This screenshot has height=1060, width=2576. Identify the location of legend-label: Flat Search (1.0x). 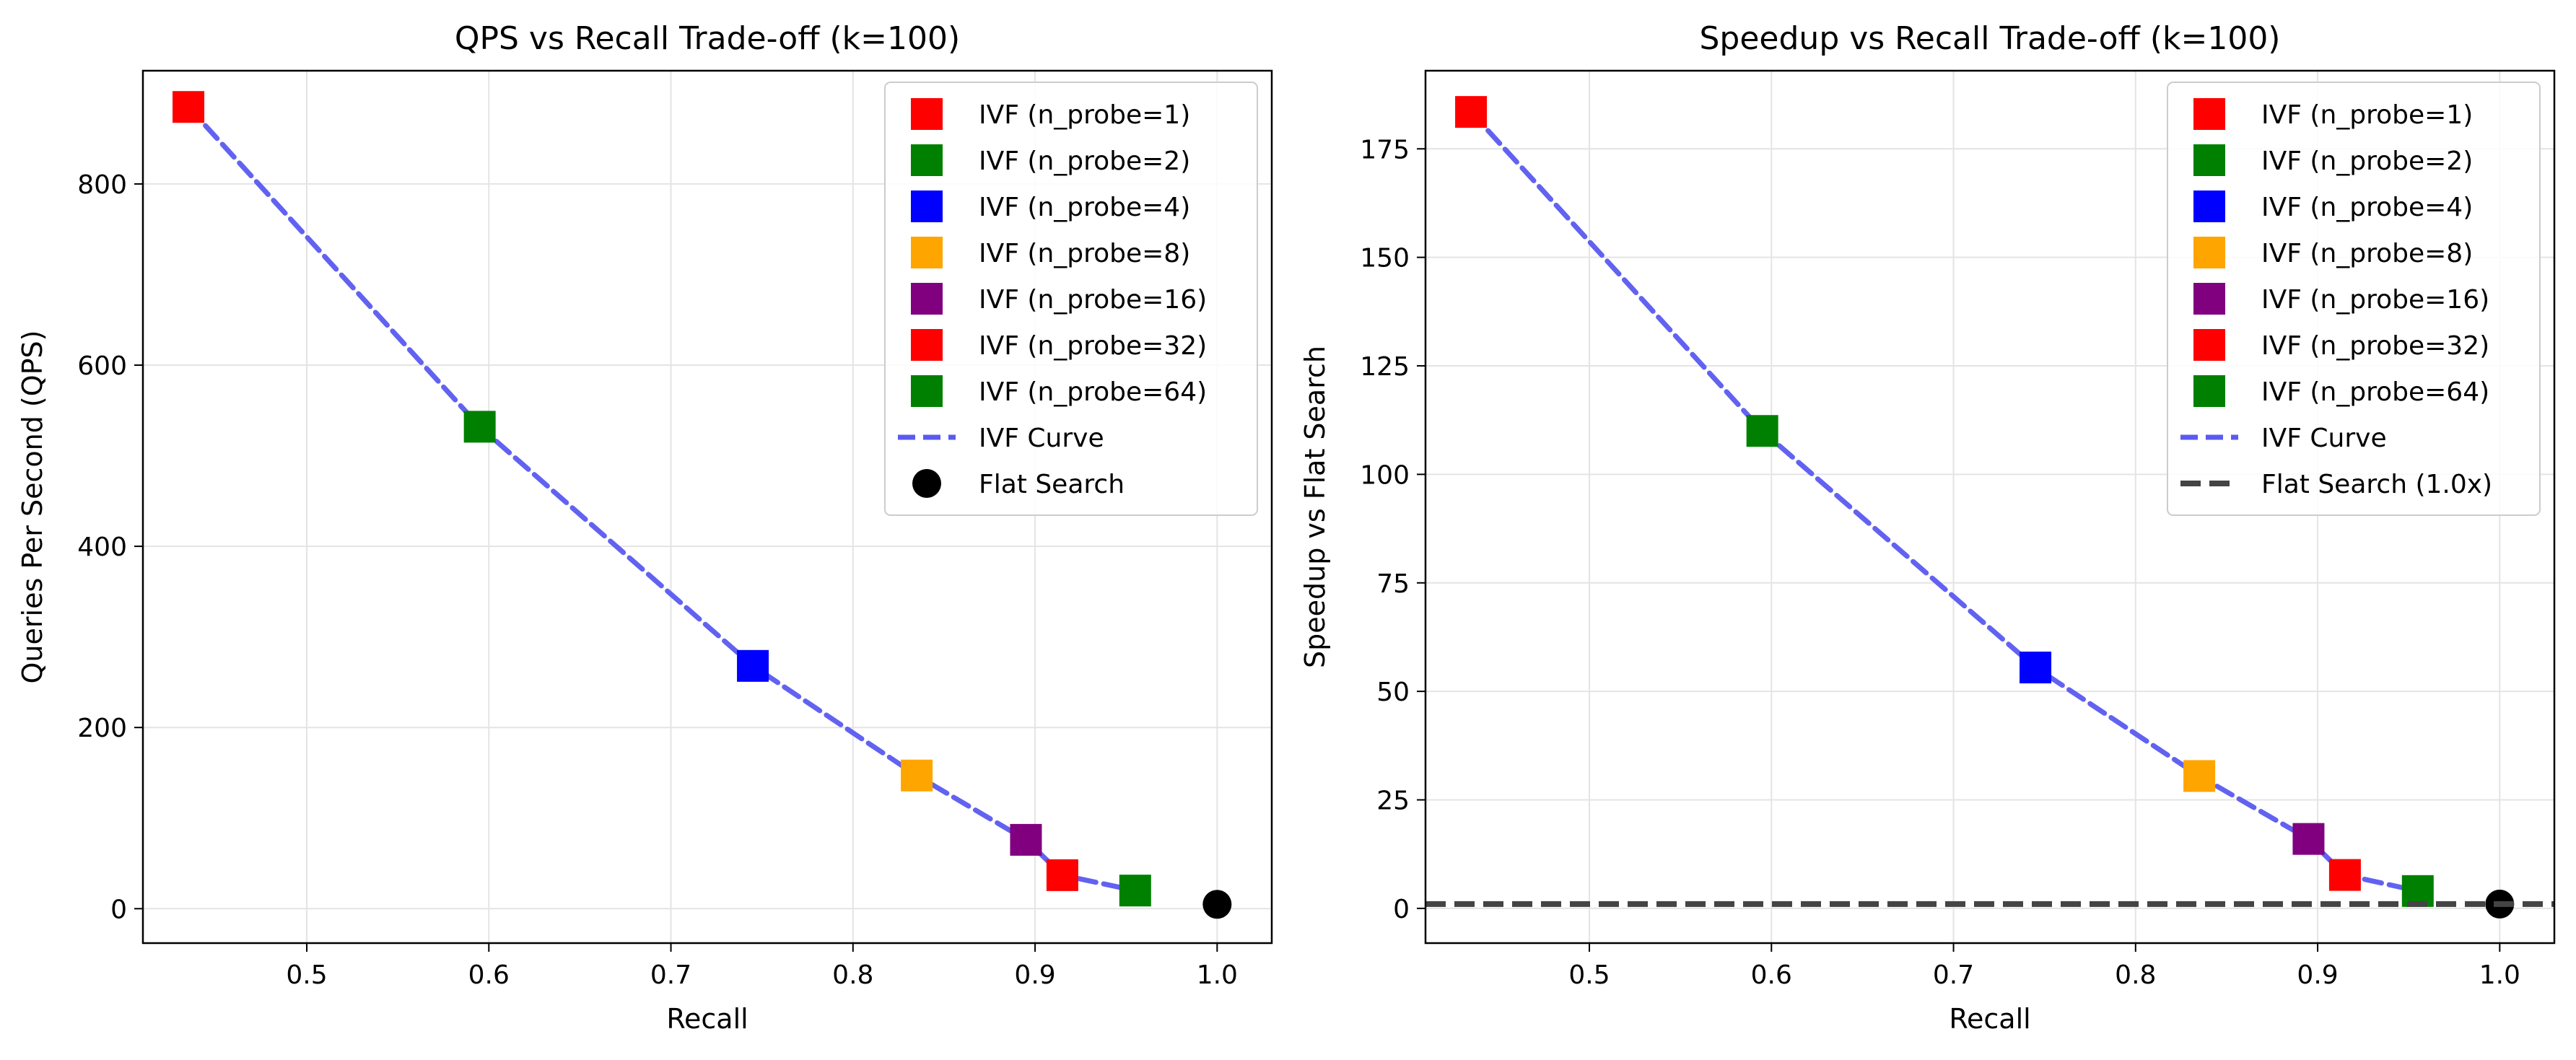
(2376, 484).